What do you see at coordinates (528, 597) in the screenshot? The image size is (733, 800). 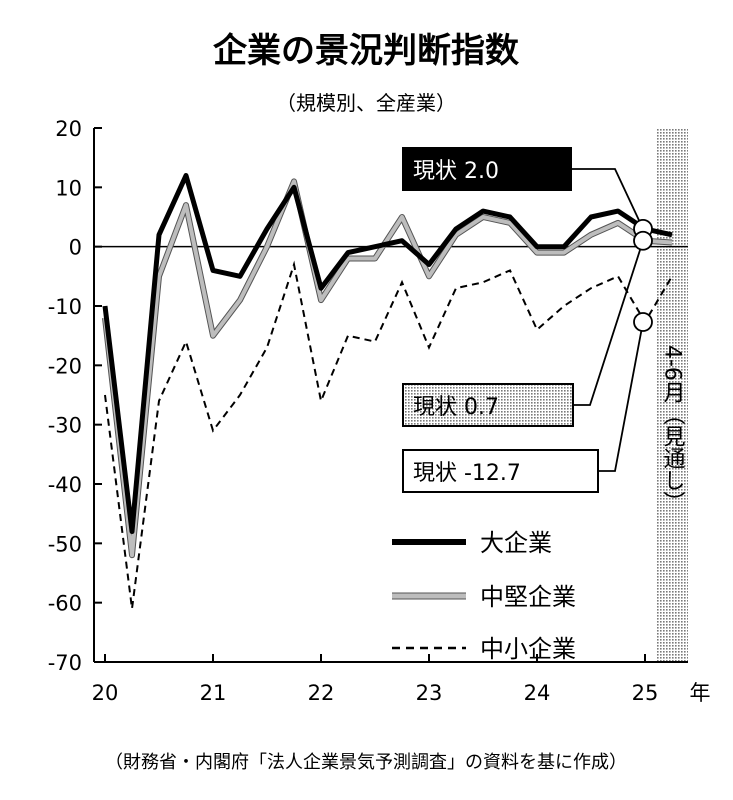 I see `legend-label-1: 中堅企業` at bounding box center [528, 597].